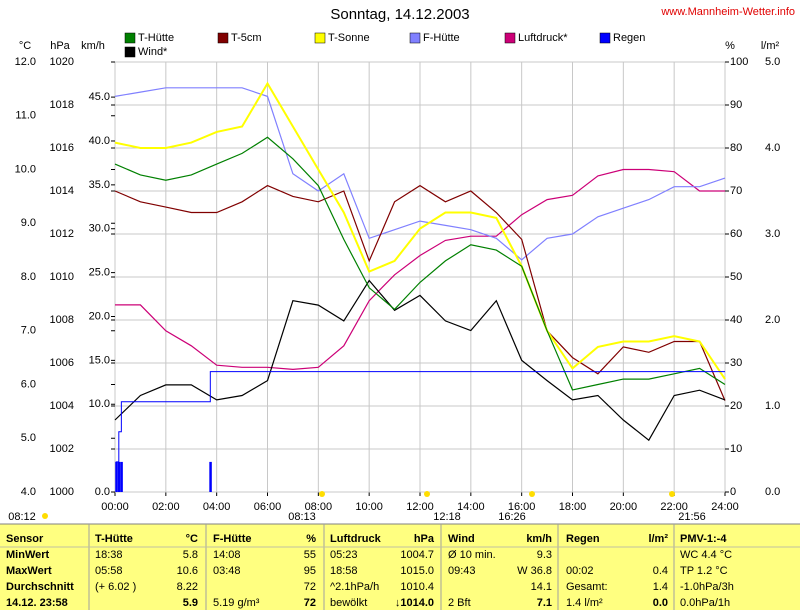 The image size is (800, 610). Describe the element at coordinates (736, 277) in the screenshot. I see `y-tick-label: 50` at that location.